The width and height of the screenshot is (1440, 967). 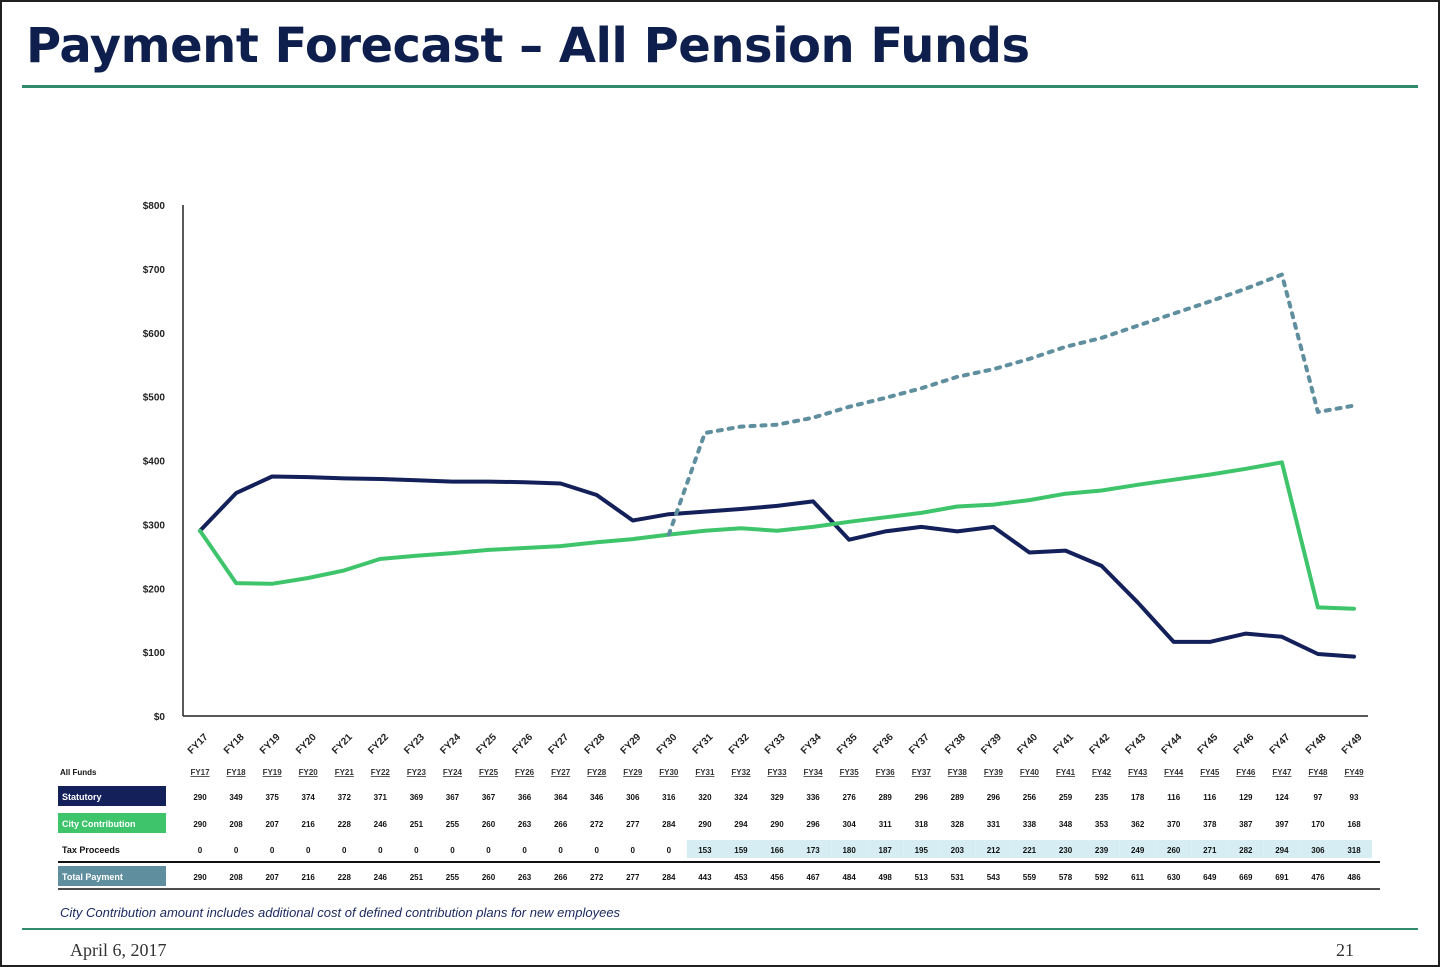 I want to click on table-header-cell: FY34, so click(x=814, y=772).